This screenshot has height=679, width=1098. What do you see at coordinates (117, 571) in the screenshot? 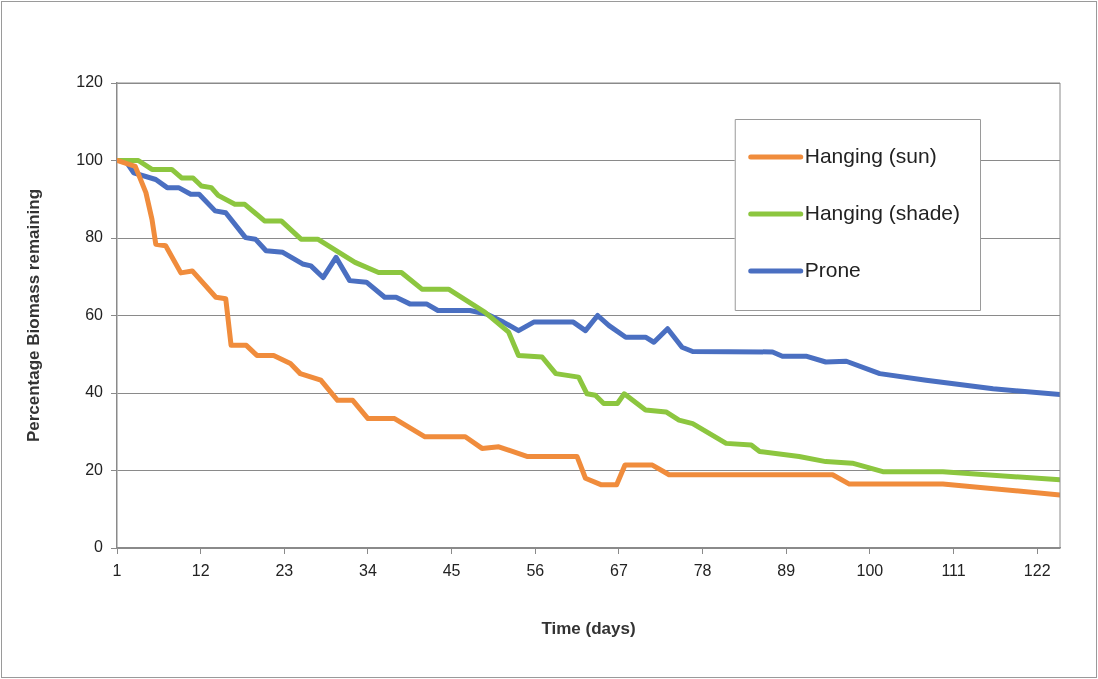
I see `x-tick-label: 1` at bounding box center [117, 571].